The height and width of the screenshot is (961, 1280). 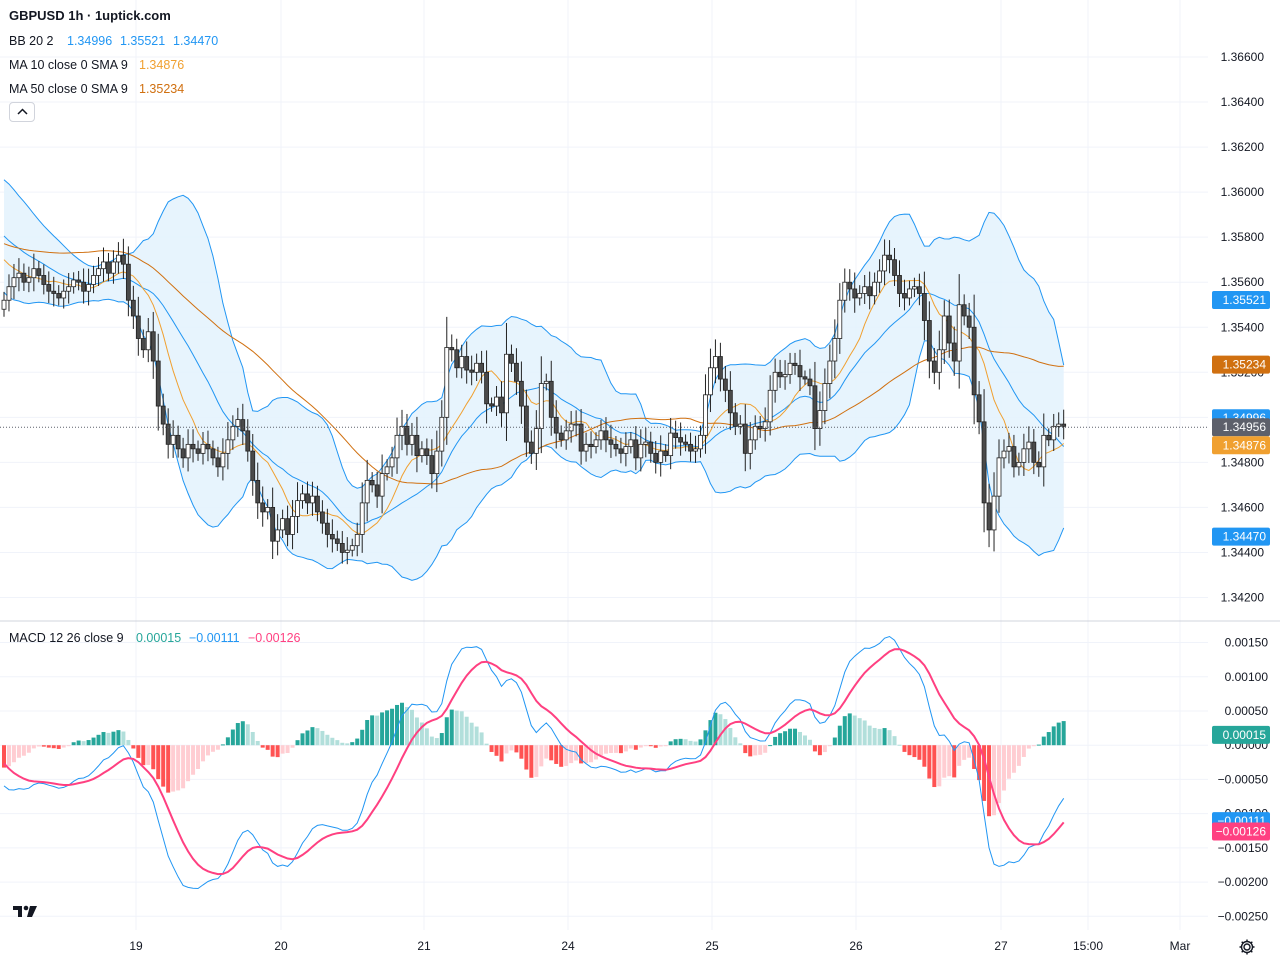 What do you see at coordinates (136, 946) in the screenshot?
I see `time-tick-label: 19` at bounding box center [136, 946].